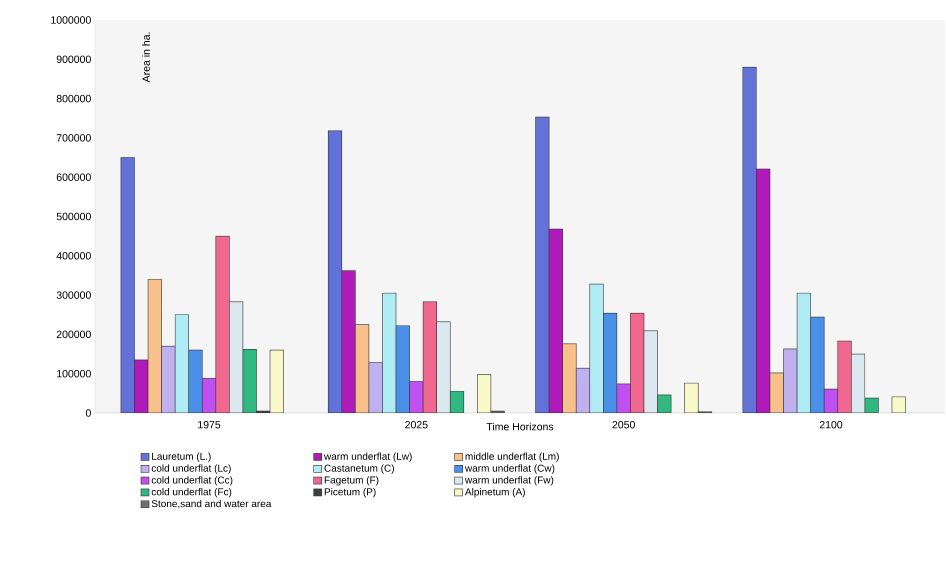 This screenshot has height=575, width=946. I want to click on legend-label: middle underflat (Lm), so click(512, 457).